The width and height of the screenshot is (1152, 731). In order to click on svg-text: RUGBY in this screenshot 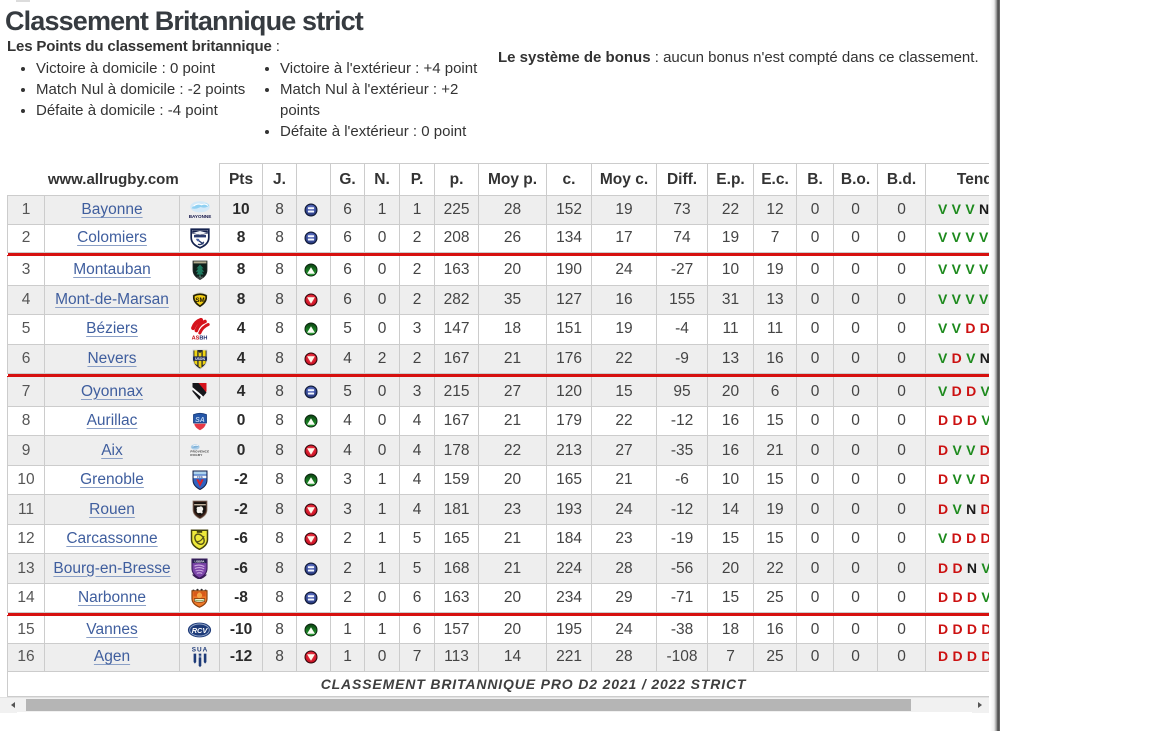, I will do `click(196, 455)`.